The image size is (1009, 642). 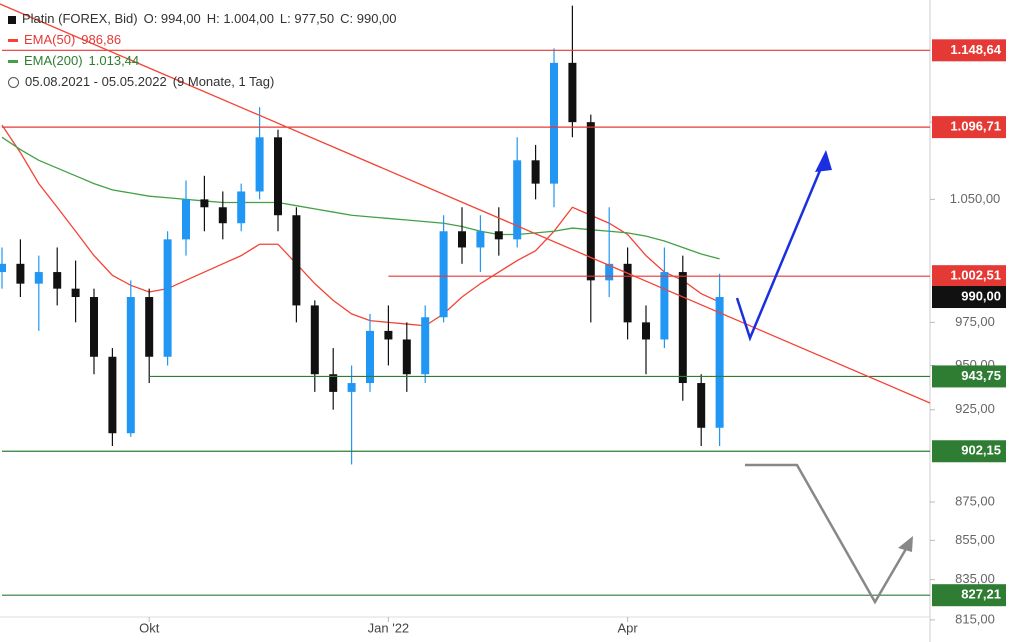 I want to click on level-label: 827,21, so click(x=981, y=594).